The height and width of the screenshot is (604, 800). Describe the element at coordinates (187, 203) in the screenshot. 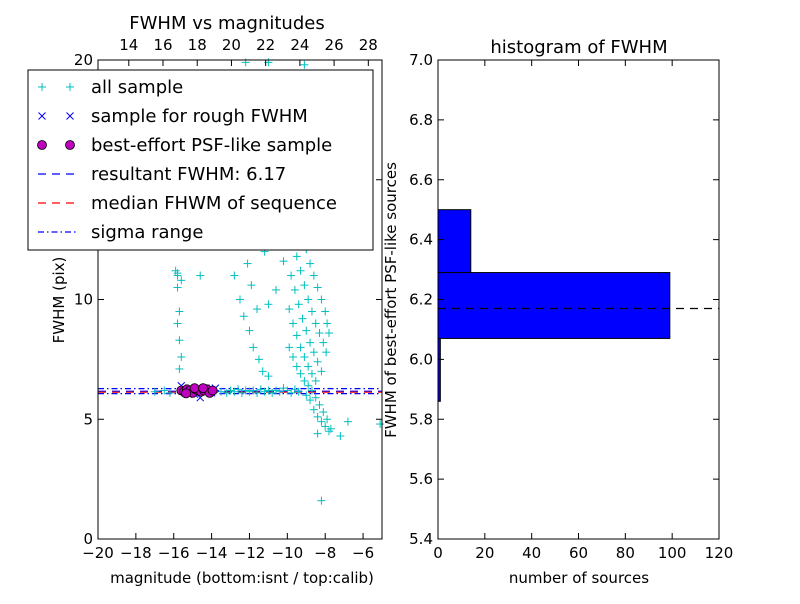

I see `legend-entry-4: median FHWM of sequence` at that location.